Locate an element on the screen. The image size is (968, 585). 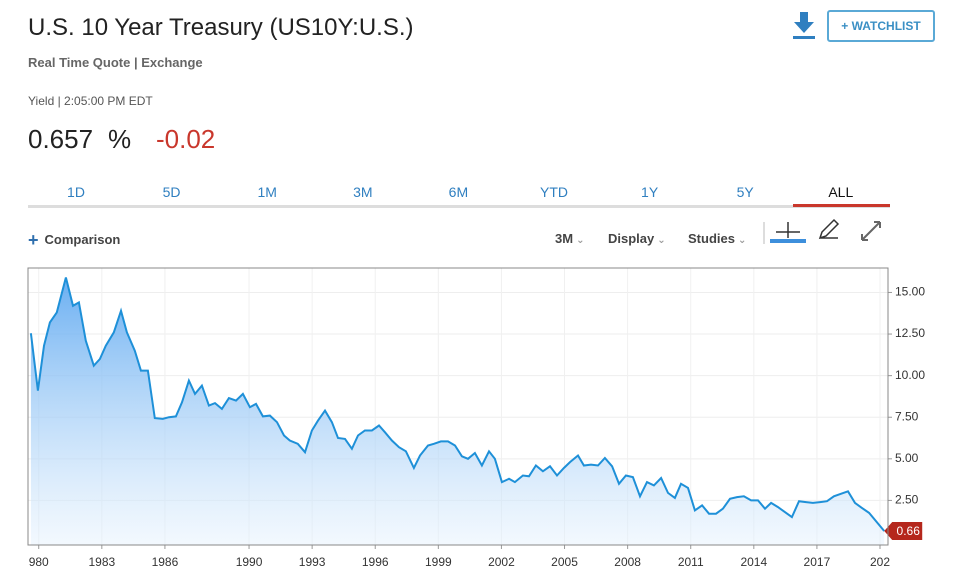
x-tick-label: 2017 is located at coordinates (817, 562).